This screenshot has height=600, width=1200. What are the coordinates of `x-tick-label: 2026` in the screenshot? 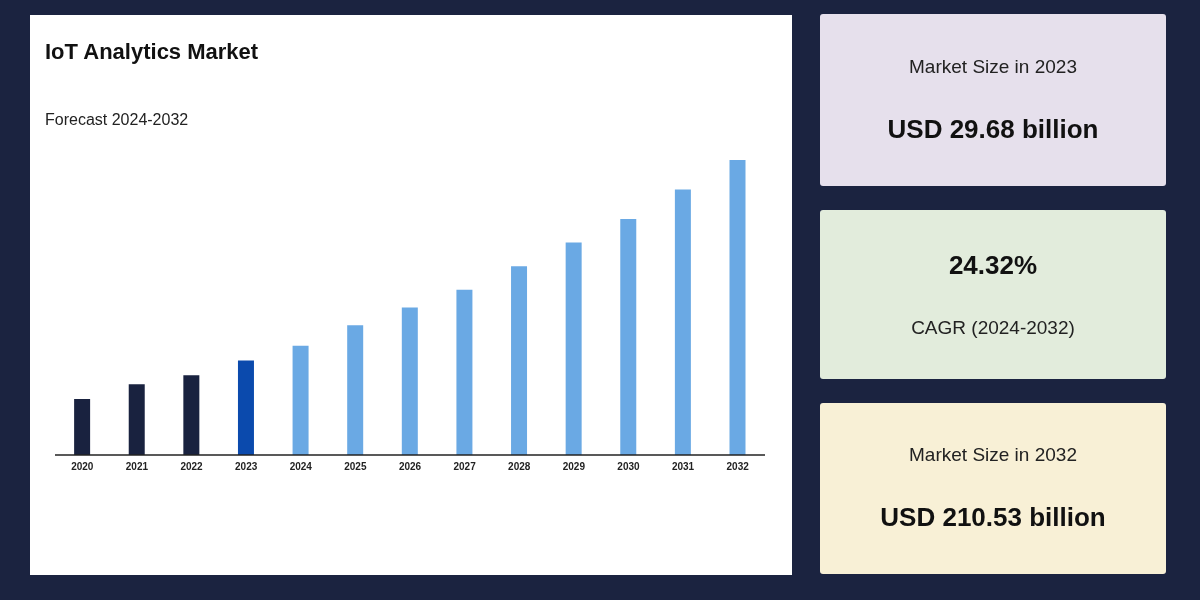 It's located at (410, 467).